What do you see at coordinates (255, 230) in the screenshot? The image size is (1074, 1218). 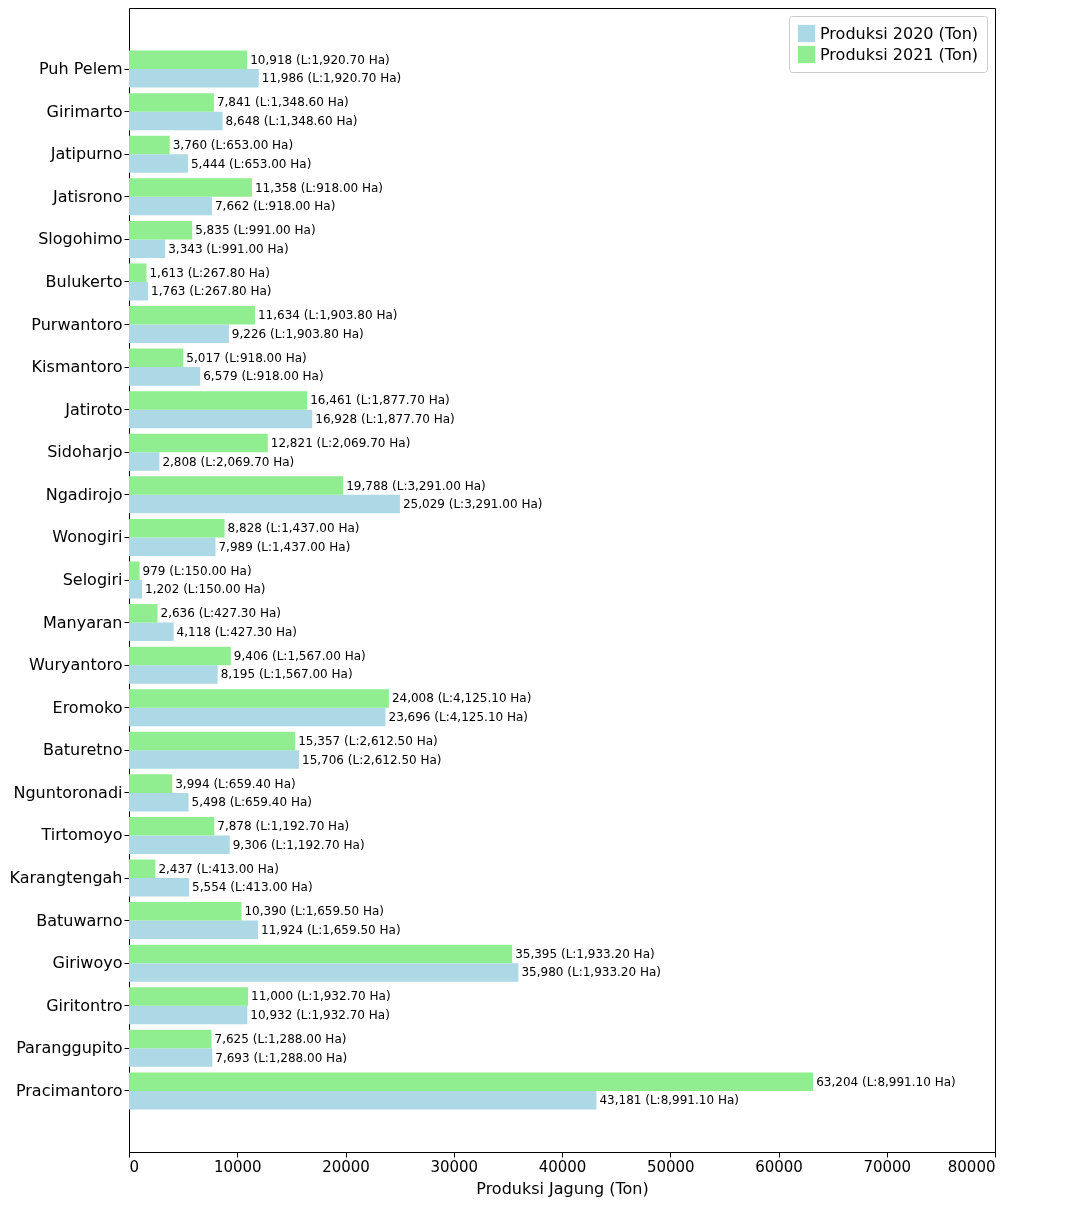 I see `data-label: 5,835 (L:991.00 Ha)` at bounding box center [255, 230].